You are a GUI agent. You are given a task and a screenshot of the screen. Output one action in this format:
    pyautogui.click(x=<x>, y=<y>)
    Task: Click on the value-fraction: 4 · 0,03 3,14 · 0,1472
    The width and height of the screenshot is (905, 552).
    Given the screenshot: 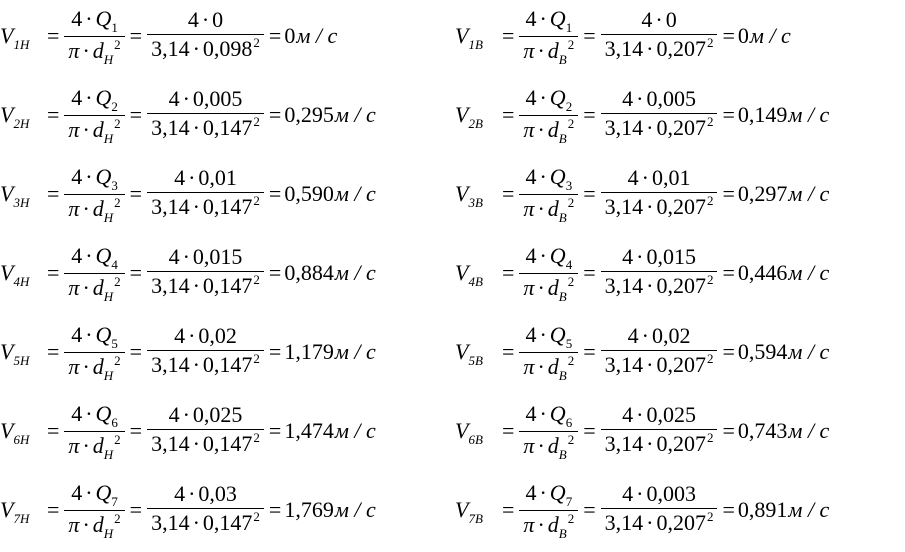 What is the action you would take?
    pyautogui.click(x=205, y=510)
    